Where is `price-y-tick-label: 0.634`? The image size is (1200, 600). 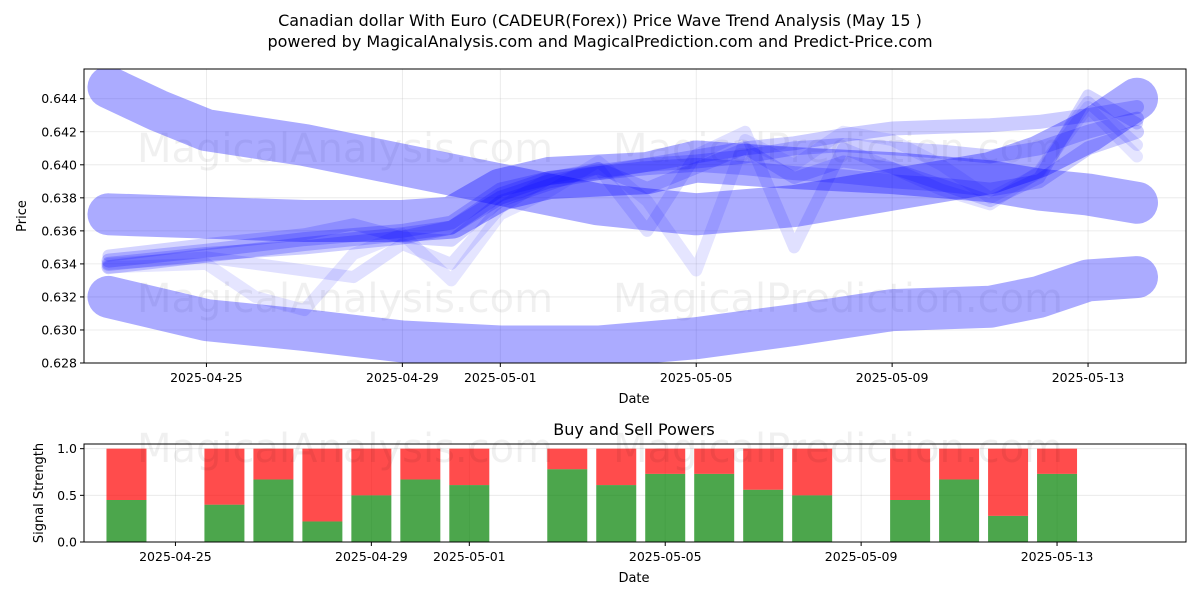
price-y-tick-label: 0.634 is located at coordinates (59, 263).